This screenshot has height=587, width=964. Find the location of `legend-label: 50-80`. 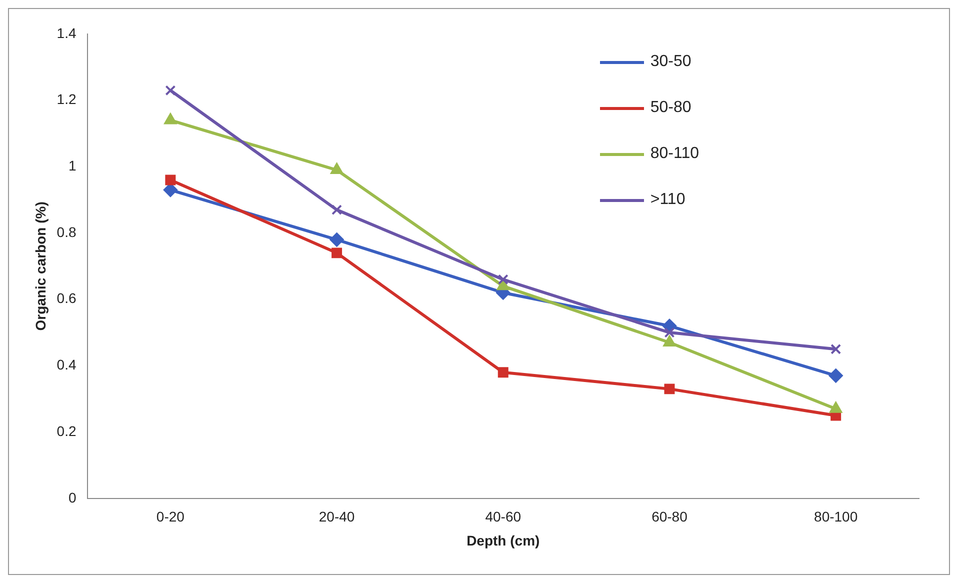

legend-label: 50-80 is located at coordinates (671, 108).